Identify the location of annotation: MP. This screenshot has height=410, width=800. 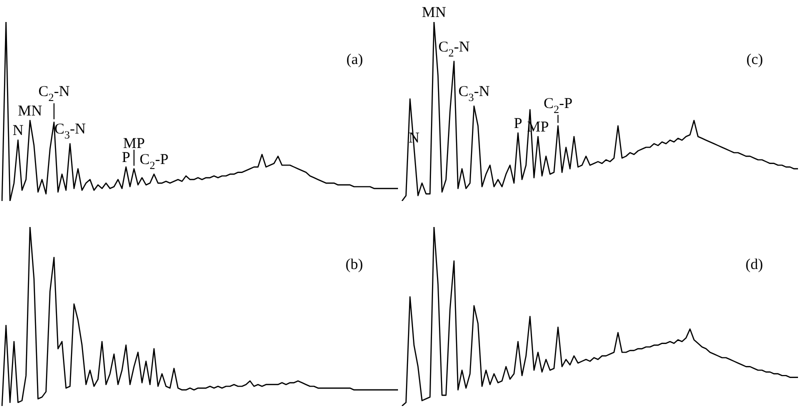
(134, 144).